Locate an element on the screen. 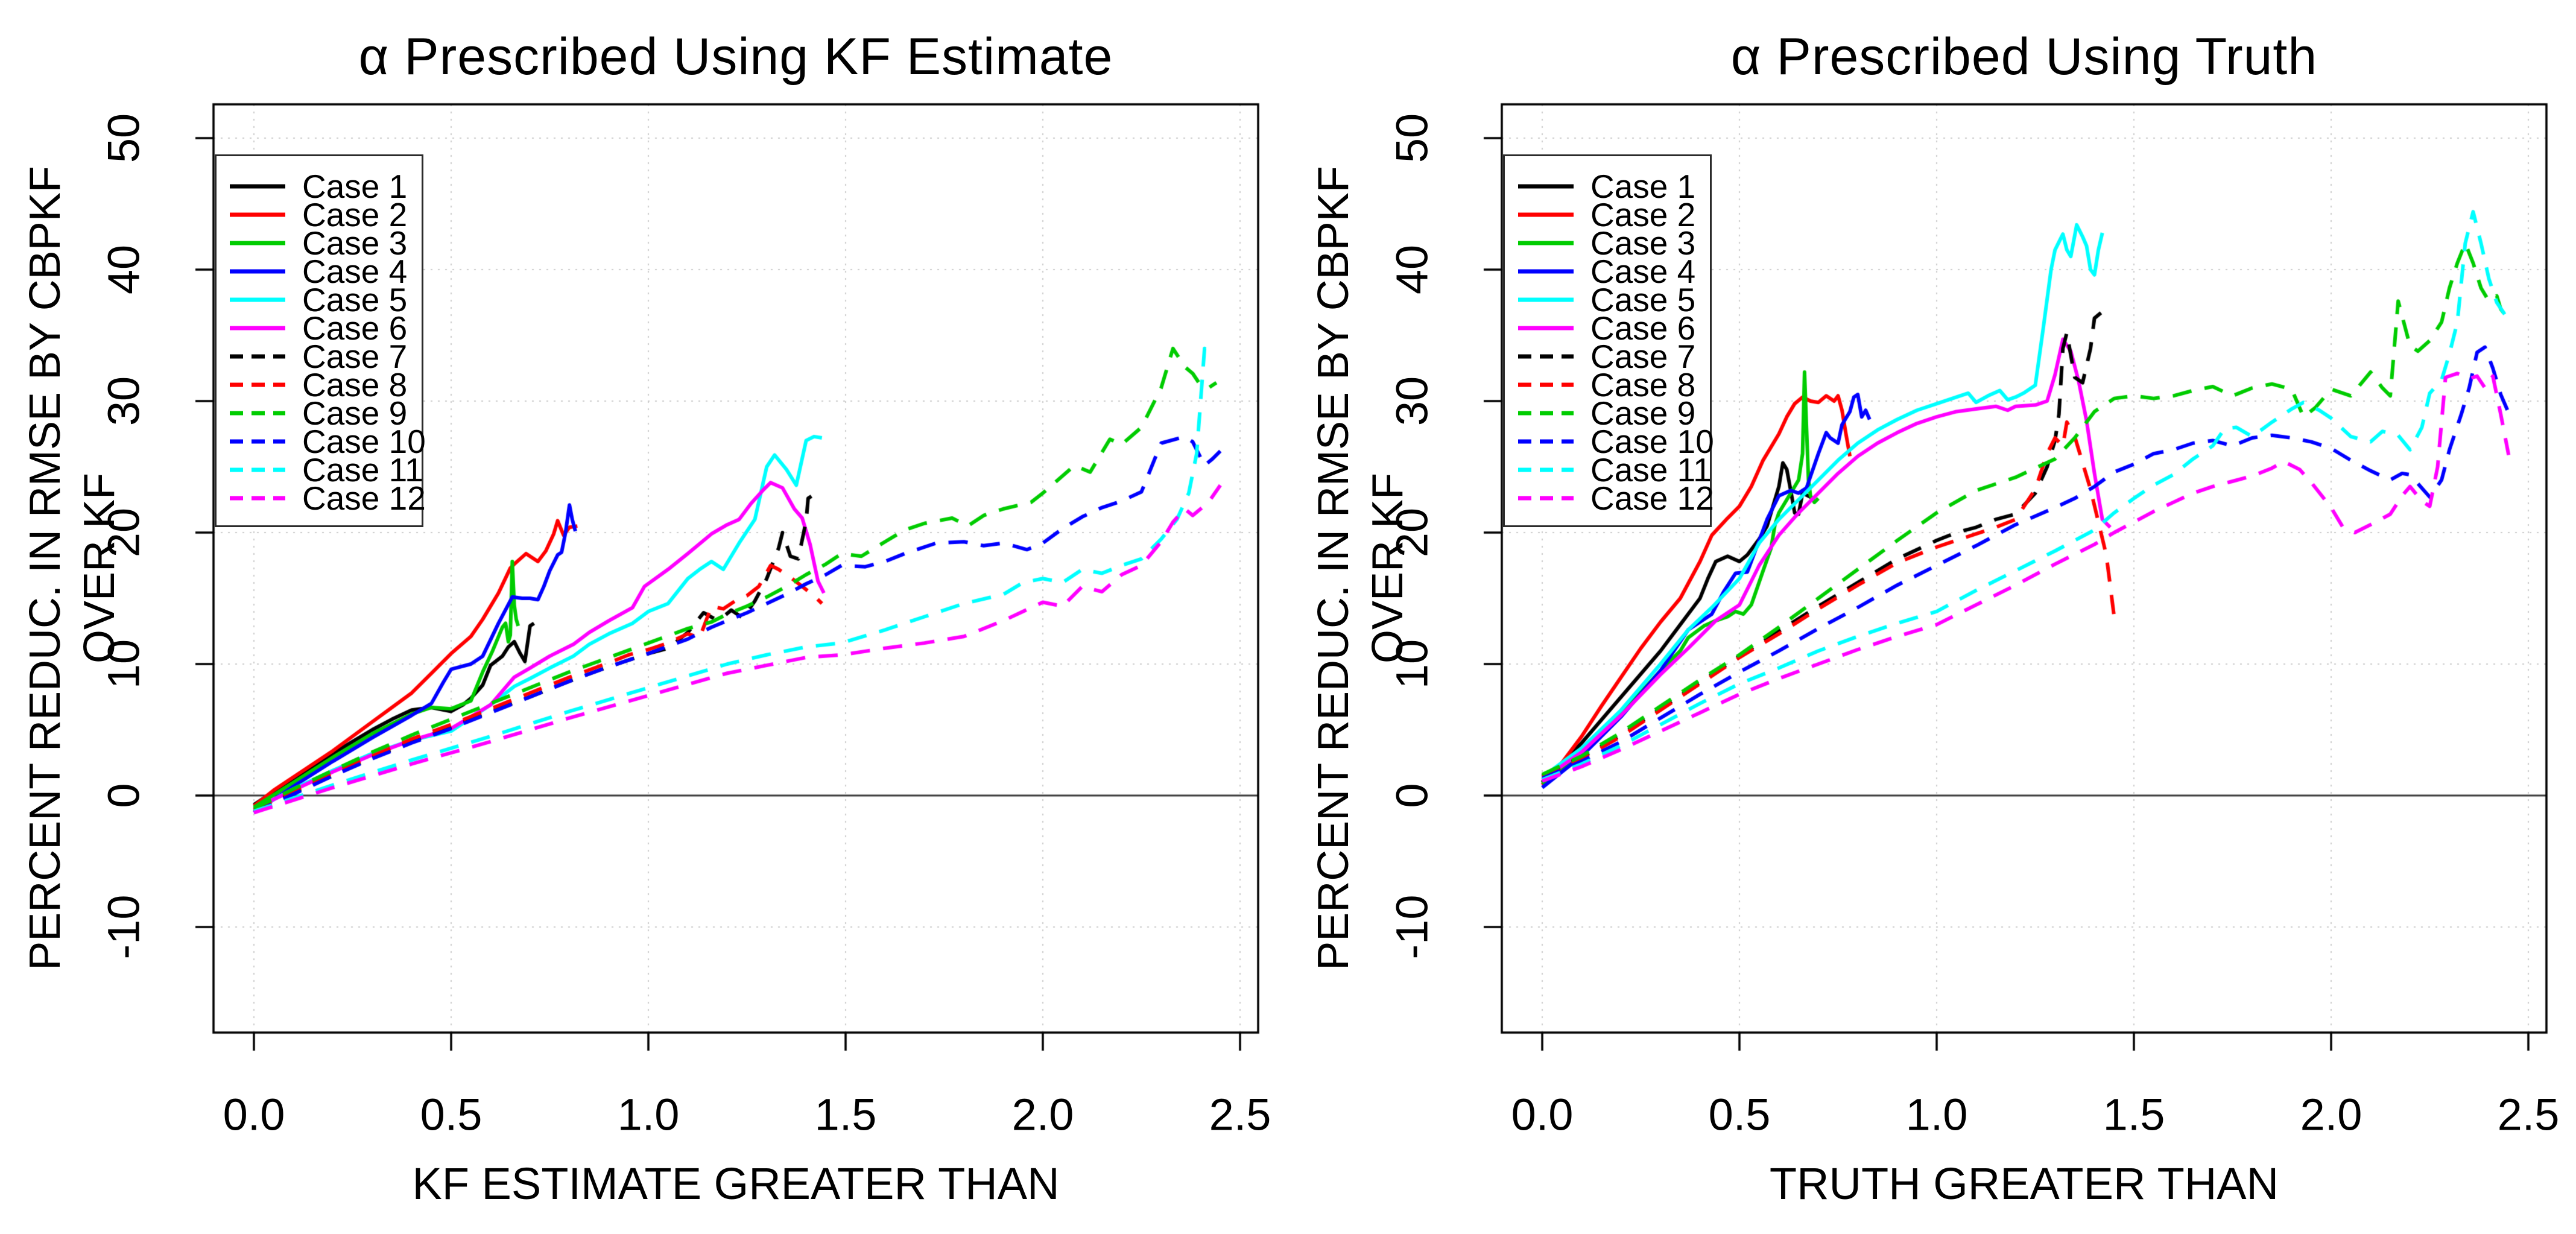  panel-title-right: α Prescribed Using Truth is located at coordinates (2024, 57).